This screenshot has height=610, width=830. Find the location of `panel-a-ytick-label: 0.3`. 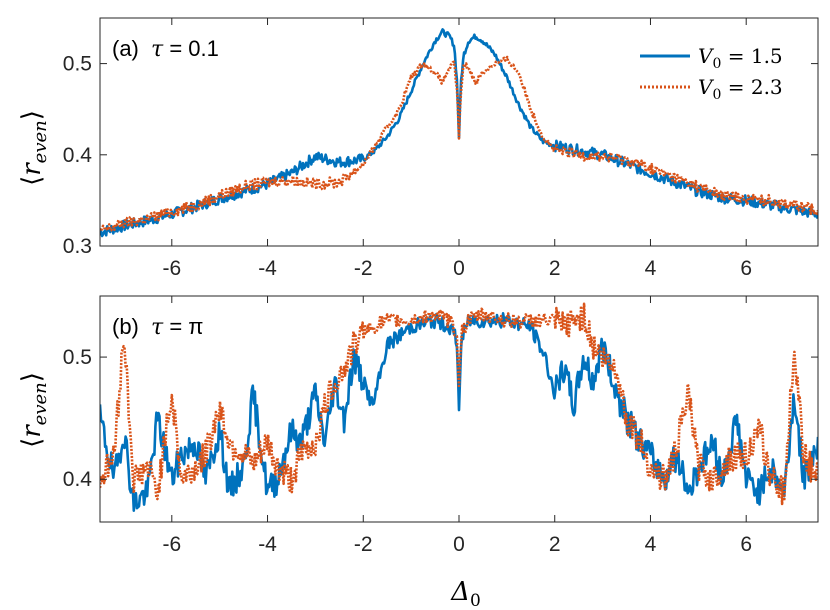

panel-a-ytick-label: 0.3 is located at coordinates (77, 246).